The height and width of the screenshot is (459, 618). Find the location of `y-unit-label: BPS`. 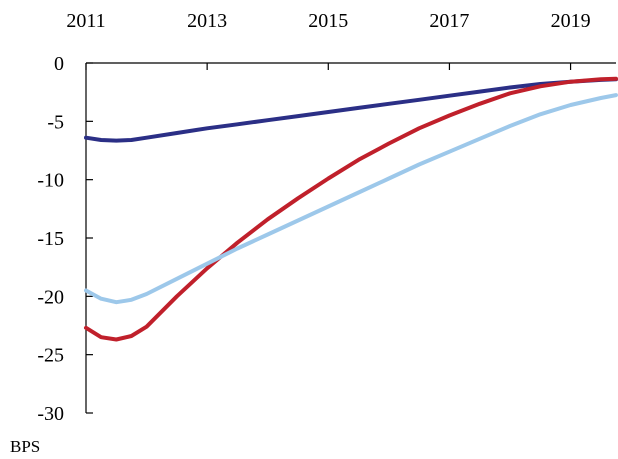

y-unit-label: BPS is located at coordinates (25, 446).